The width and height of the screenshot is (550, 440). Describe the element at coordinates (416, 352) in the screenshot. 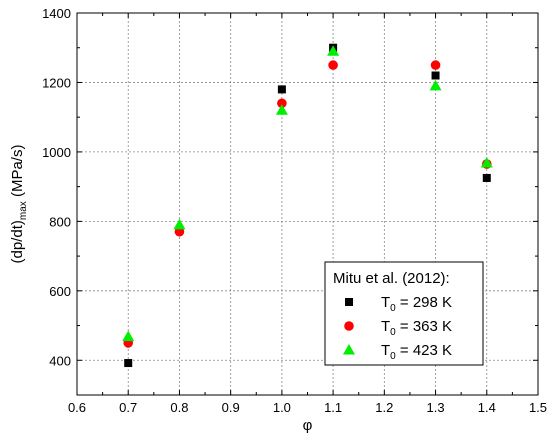

I see `legend-entry-label: T0 = 423 K` at that location.